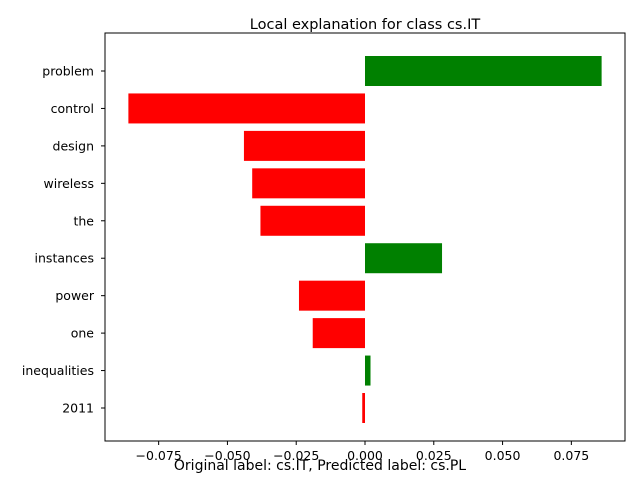 This screenshot has width=640, height=480. Describe the element at coordinates (72, 108) in the screenshot. I see `y-tick-label-control: control` at that location.